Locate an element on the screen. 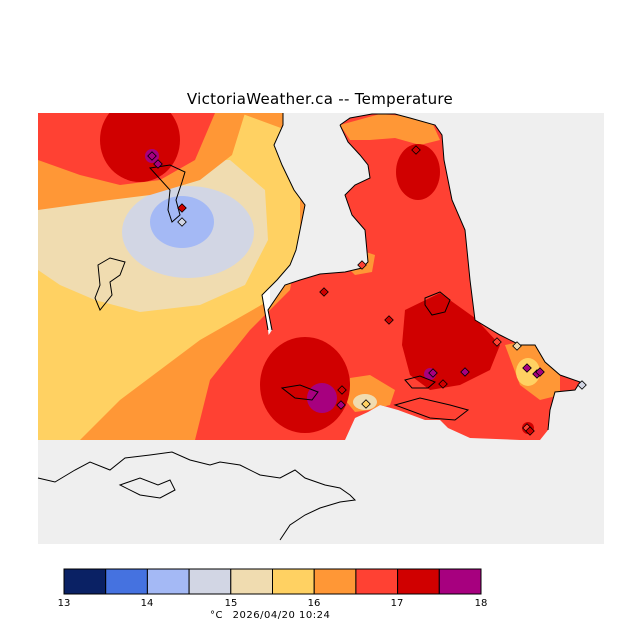 This screenshot has width=640, height=640. legend is located at coordinates (272, 581).